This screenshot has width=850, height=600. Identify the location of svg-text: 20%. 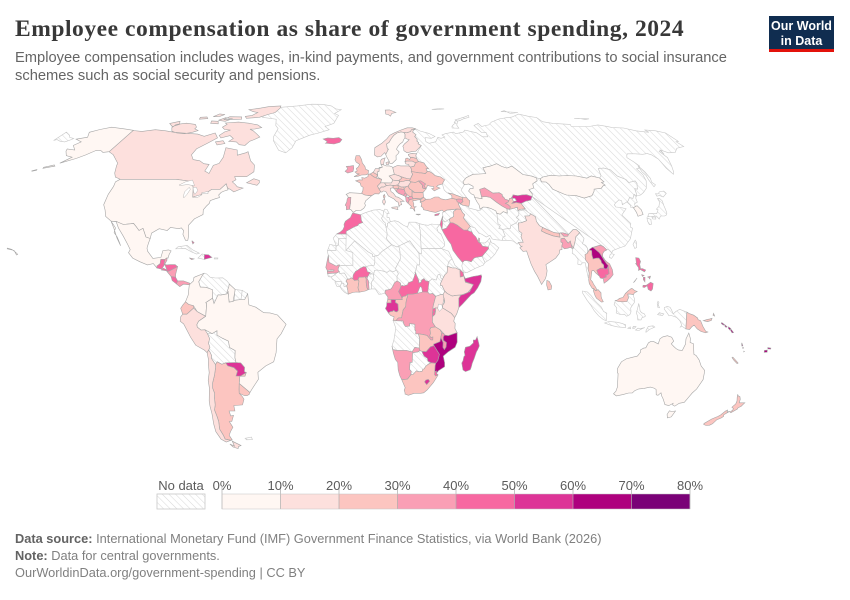
(339, 485).